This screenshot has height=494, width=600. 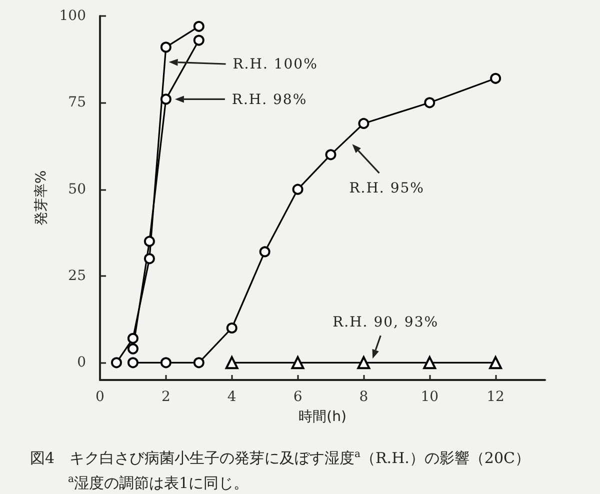 I want to click on y-tick-label: 0, so click(x=81, y=362).